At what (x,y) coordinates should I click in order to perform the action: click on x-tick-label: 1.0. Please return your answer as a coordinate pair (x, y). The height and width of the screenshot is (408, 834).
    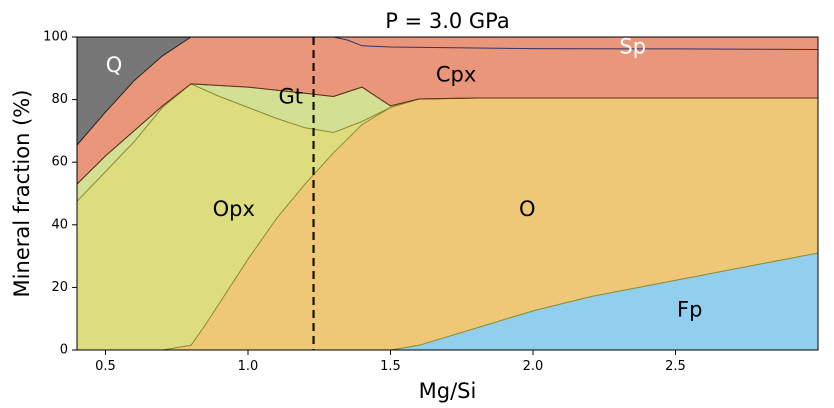
    Looking at the image, I should click on (248, 366).